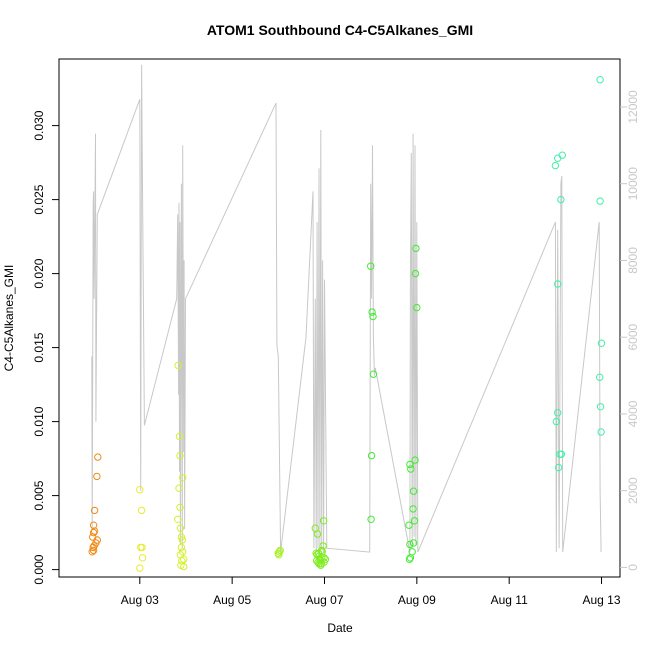 This screenshot has width=650, height=650. Describe the element at coordinates (602, 600) in the screenshot. I see `x-tick-label: Aug 13` at that location.